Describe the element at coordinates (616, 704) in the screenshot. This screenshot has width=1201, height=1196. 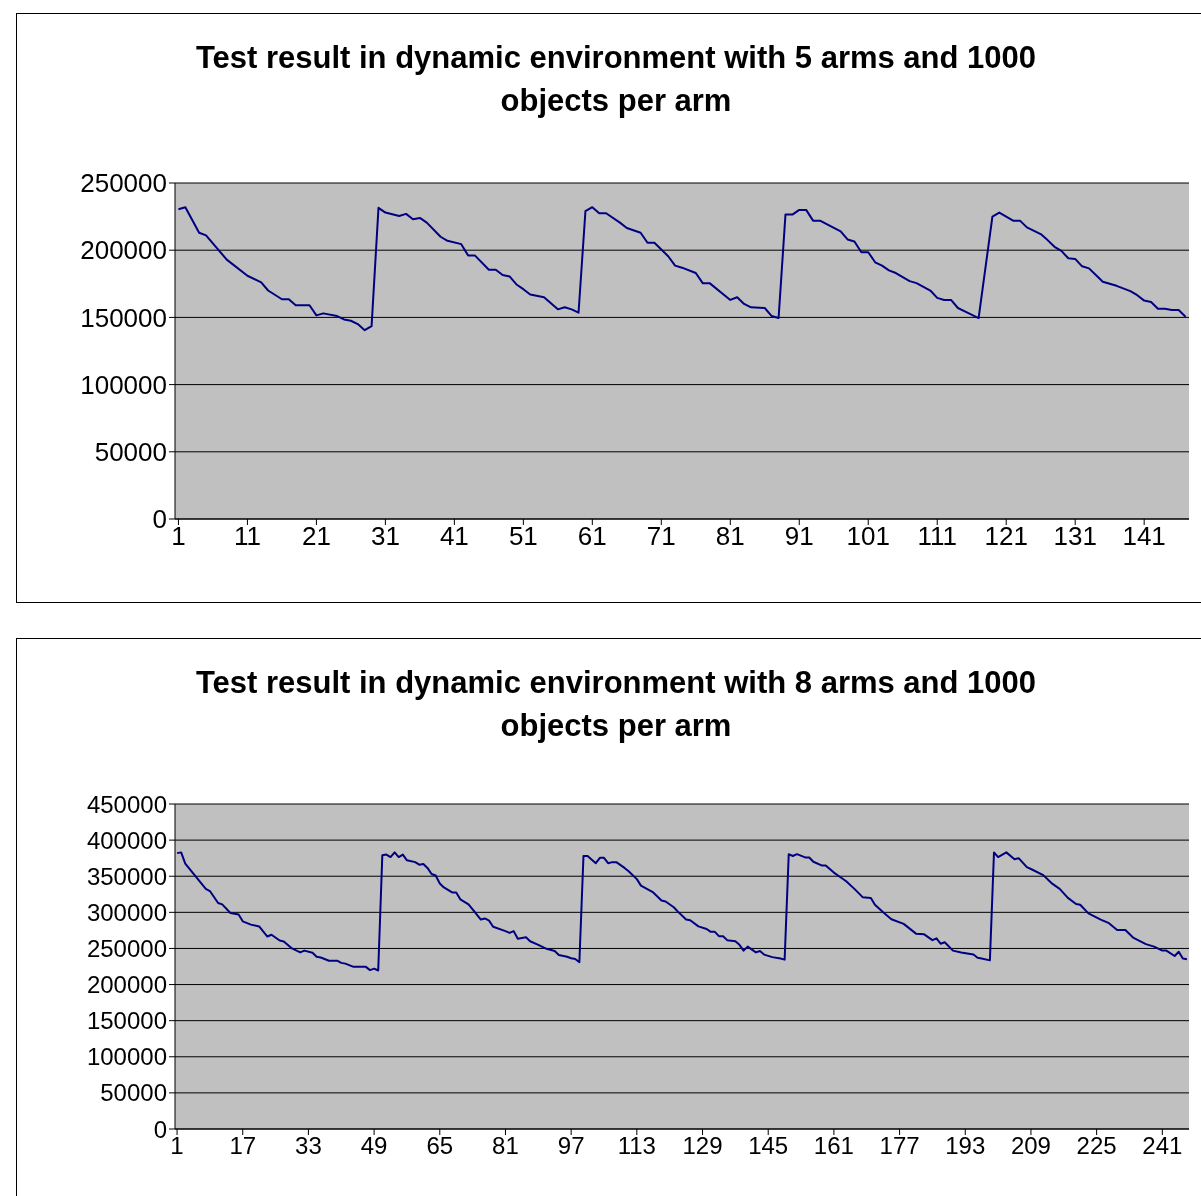
I see `chart-title: Test result in dynamic environment with 8 arms and 1000 objects per arm` at that location.